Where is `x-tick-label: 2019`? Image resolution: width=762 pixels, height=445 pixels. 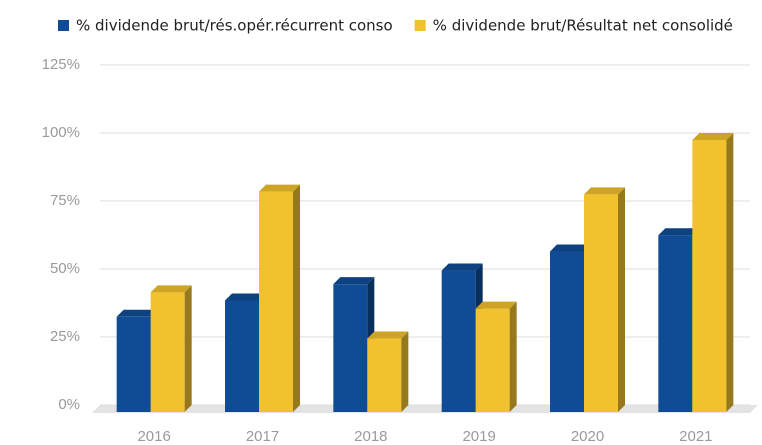 x-tick-label: 2019 is located at coordinates (478, 436).